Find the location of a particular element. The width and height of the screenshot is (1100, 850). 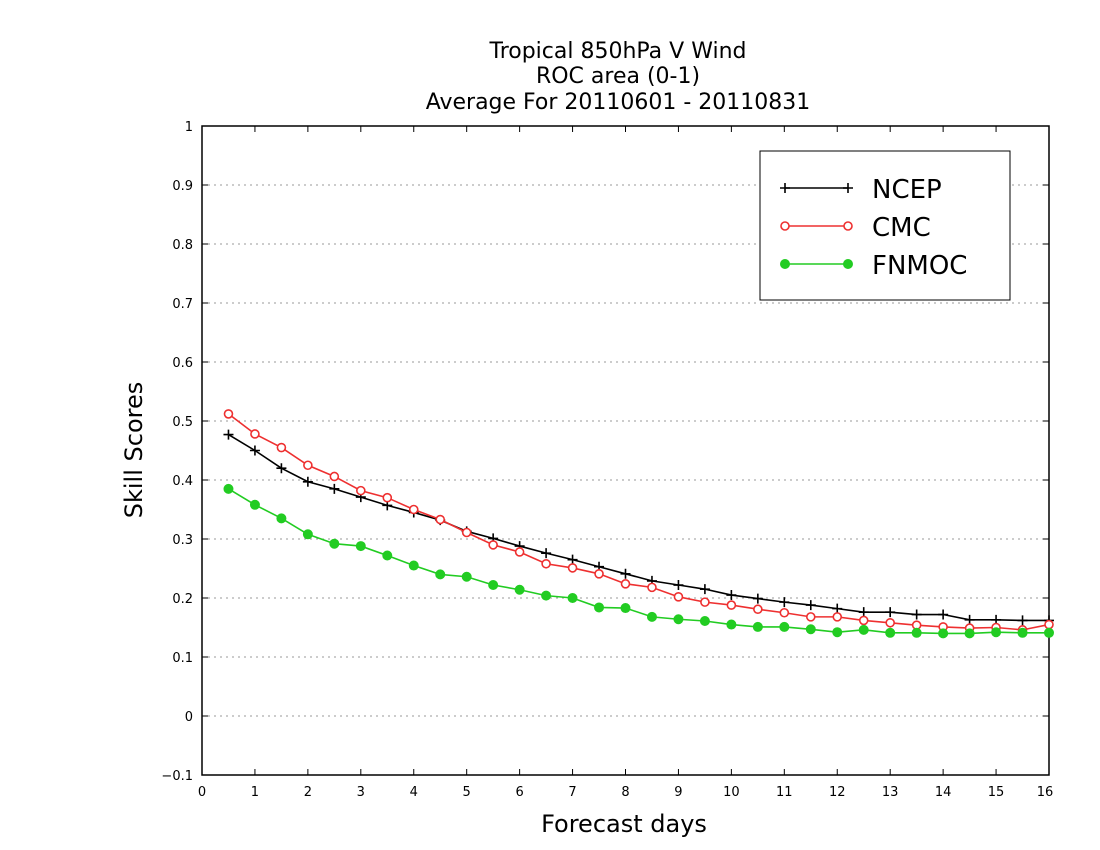

series-fnmoc is located at coordinates (638, 561).